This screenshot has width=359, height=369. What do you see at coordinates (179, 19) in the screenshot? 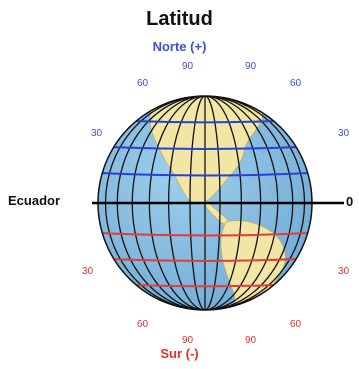
I see `diagram-title: Latitud` at bounding box center [179, 19].